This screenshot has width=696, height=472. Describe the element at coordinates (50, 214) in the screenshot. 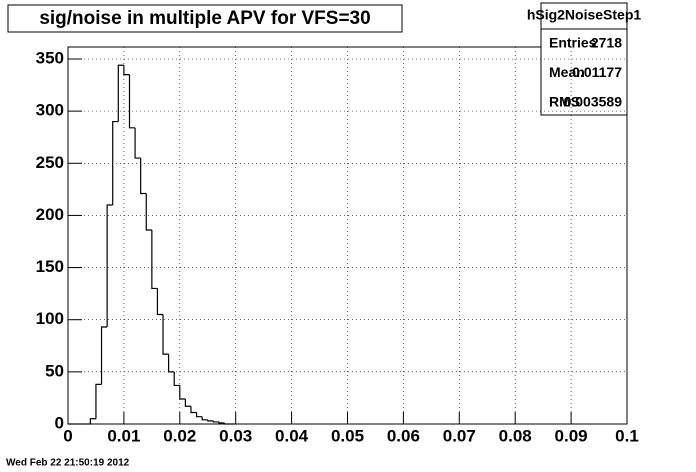

I see `y-tick-label: 200` at that location.